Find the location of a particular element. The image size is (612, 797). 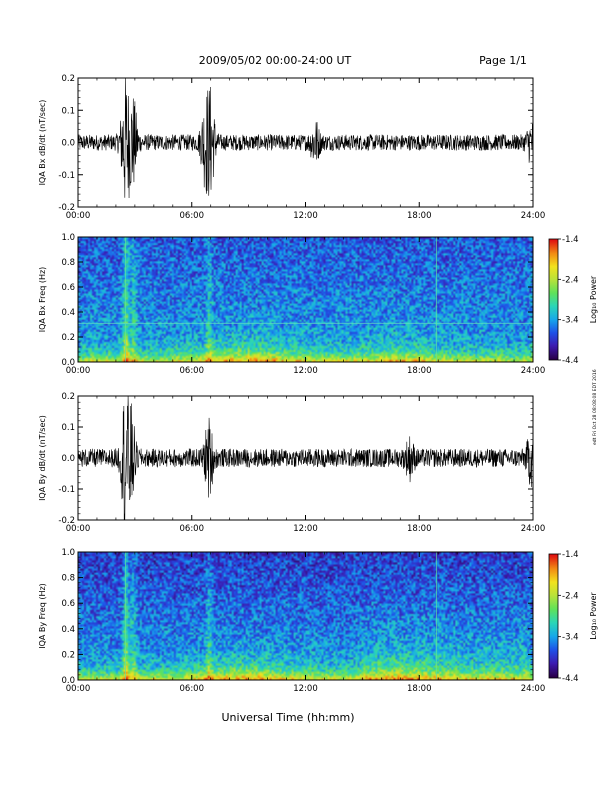

plot-frame is located at coordinates (305, 458).